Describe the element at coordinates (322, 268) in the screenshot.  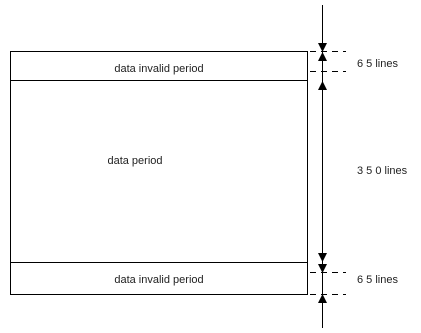
I see `arrow-down-bottom-icon` at that location.